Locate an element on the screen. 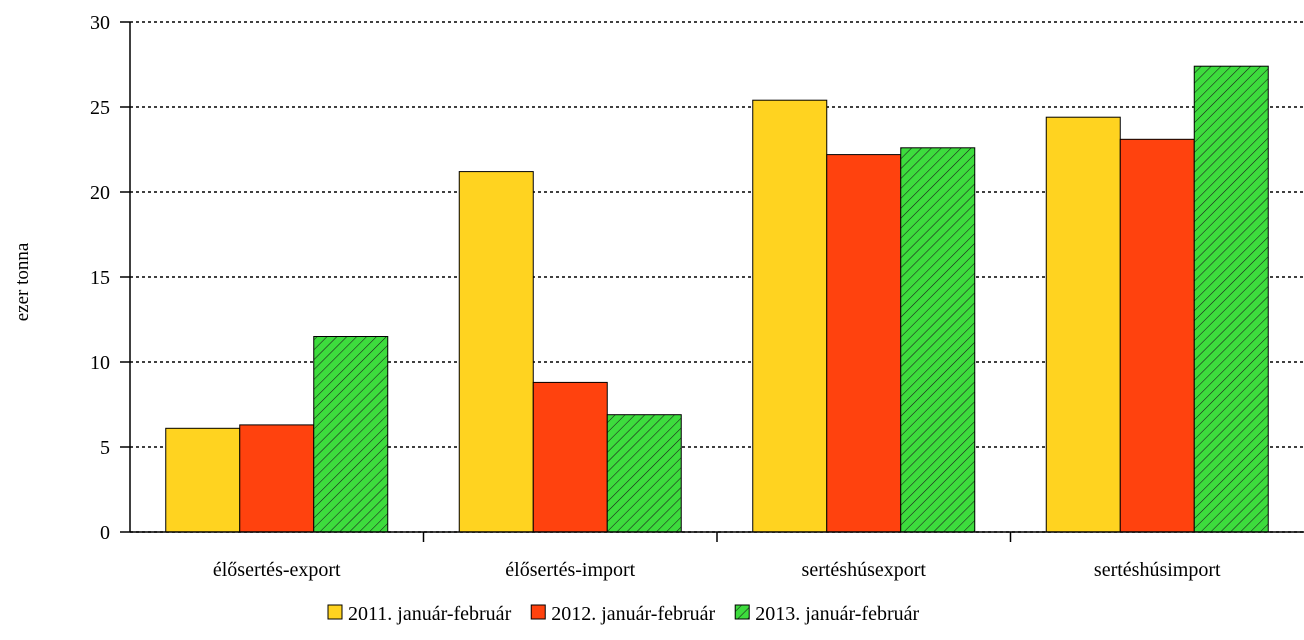 This screenshot has width=1304, height=640. y-tick-label: 30 is located at coordinates (100, 23).